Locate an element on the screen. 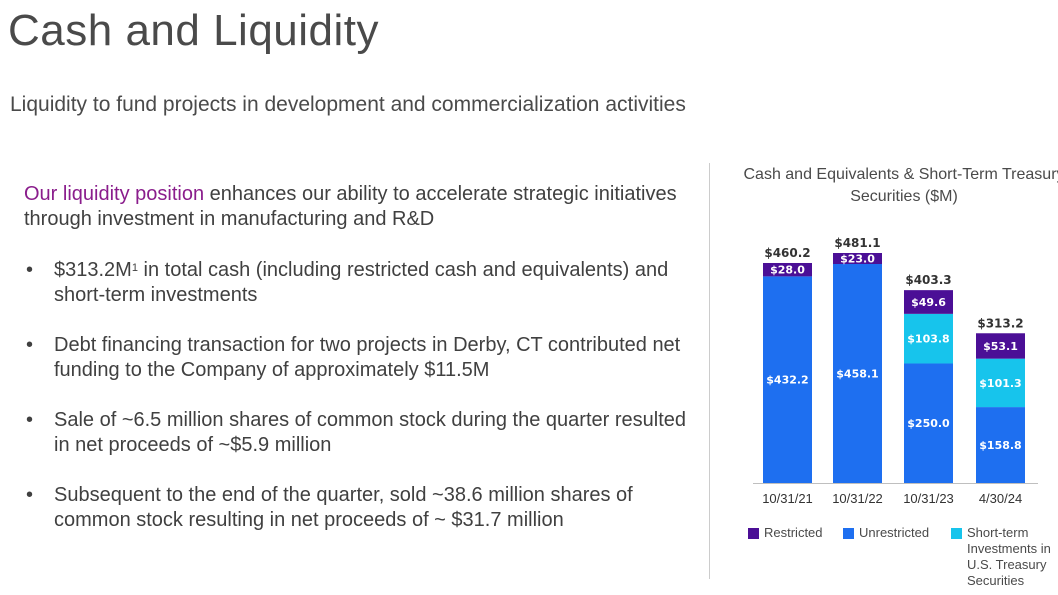 The width and height of the screenshot is (1058, 595). data-label: $432.2 is located at coordinates (787, 380).